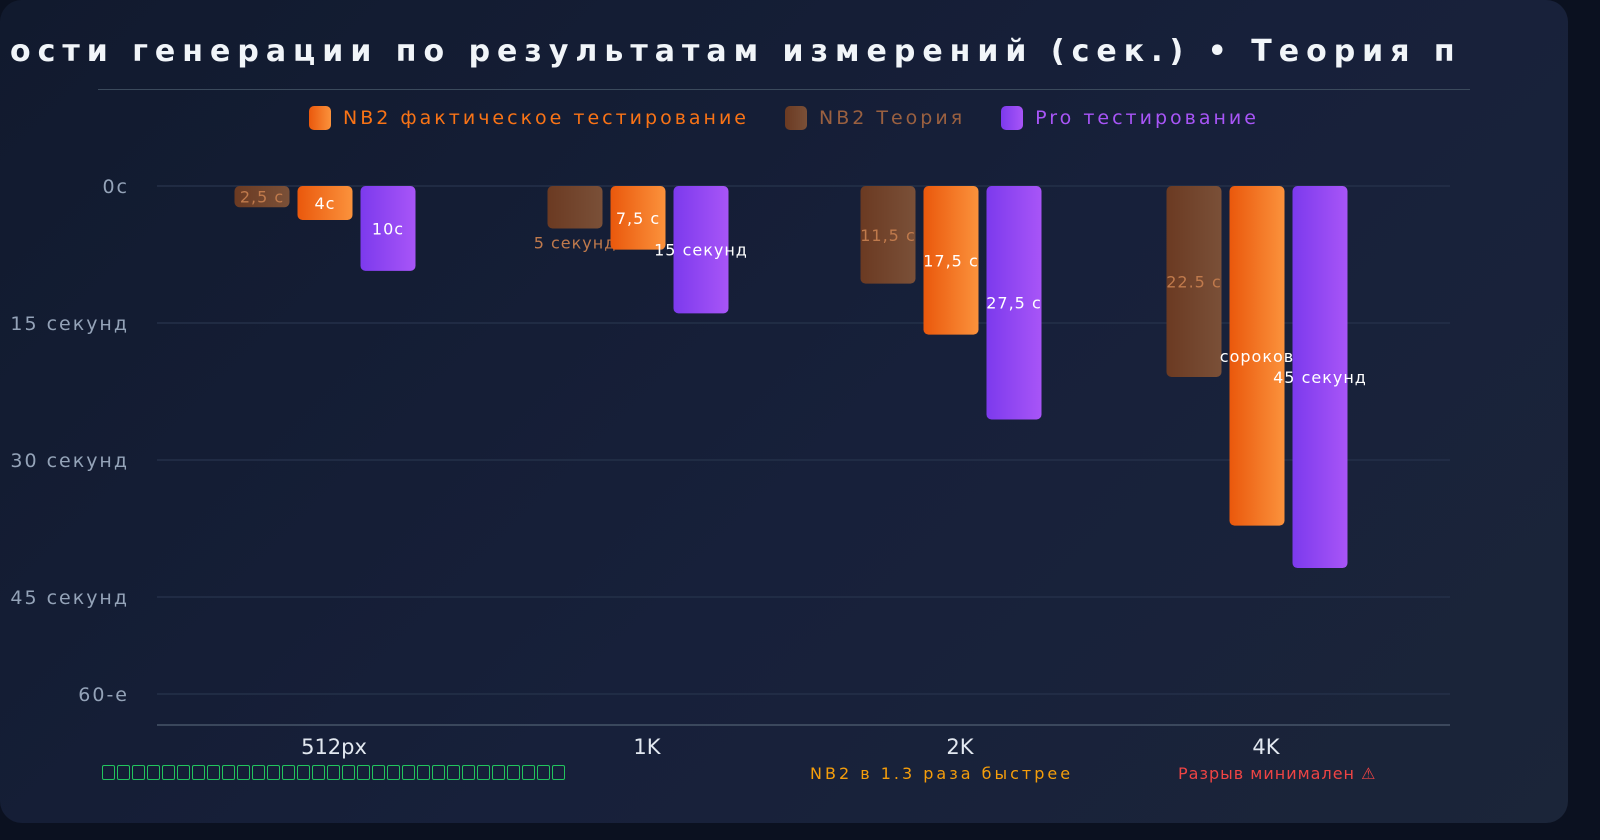 The height and width of the screenshot is (840, 1600). I want to click on data-label: 22.5 с, so click(1194, 282).